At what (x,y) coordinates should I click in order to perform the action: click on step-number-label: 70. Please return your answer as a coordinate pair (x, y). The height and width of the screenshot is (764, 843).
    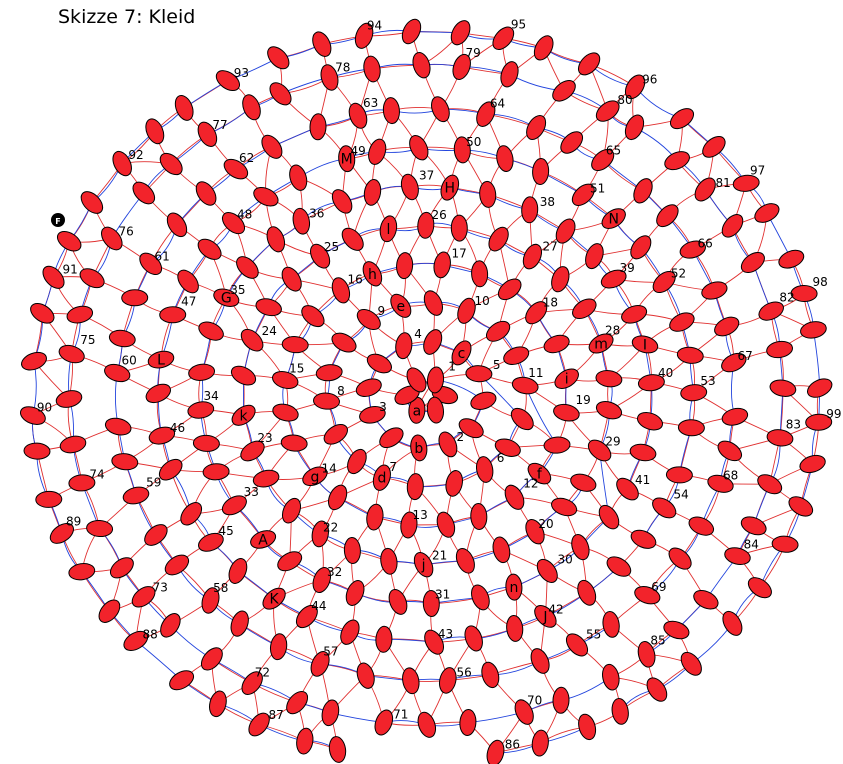
    Looking at the image, I should click on (534, 701).